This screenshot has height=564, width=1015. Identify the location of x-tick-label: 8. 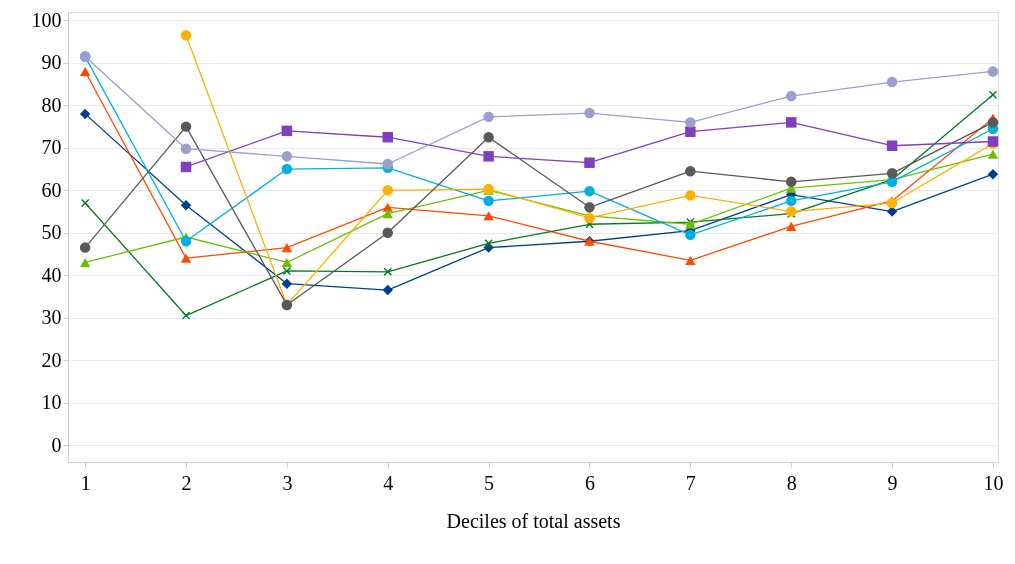
(791, 482).